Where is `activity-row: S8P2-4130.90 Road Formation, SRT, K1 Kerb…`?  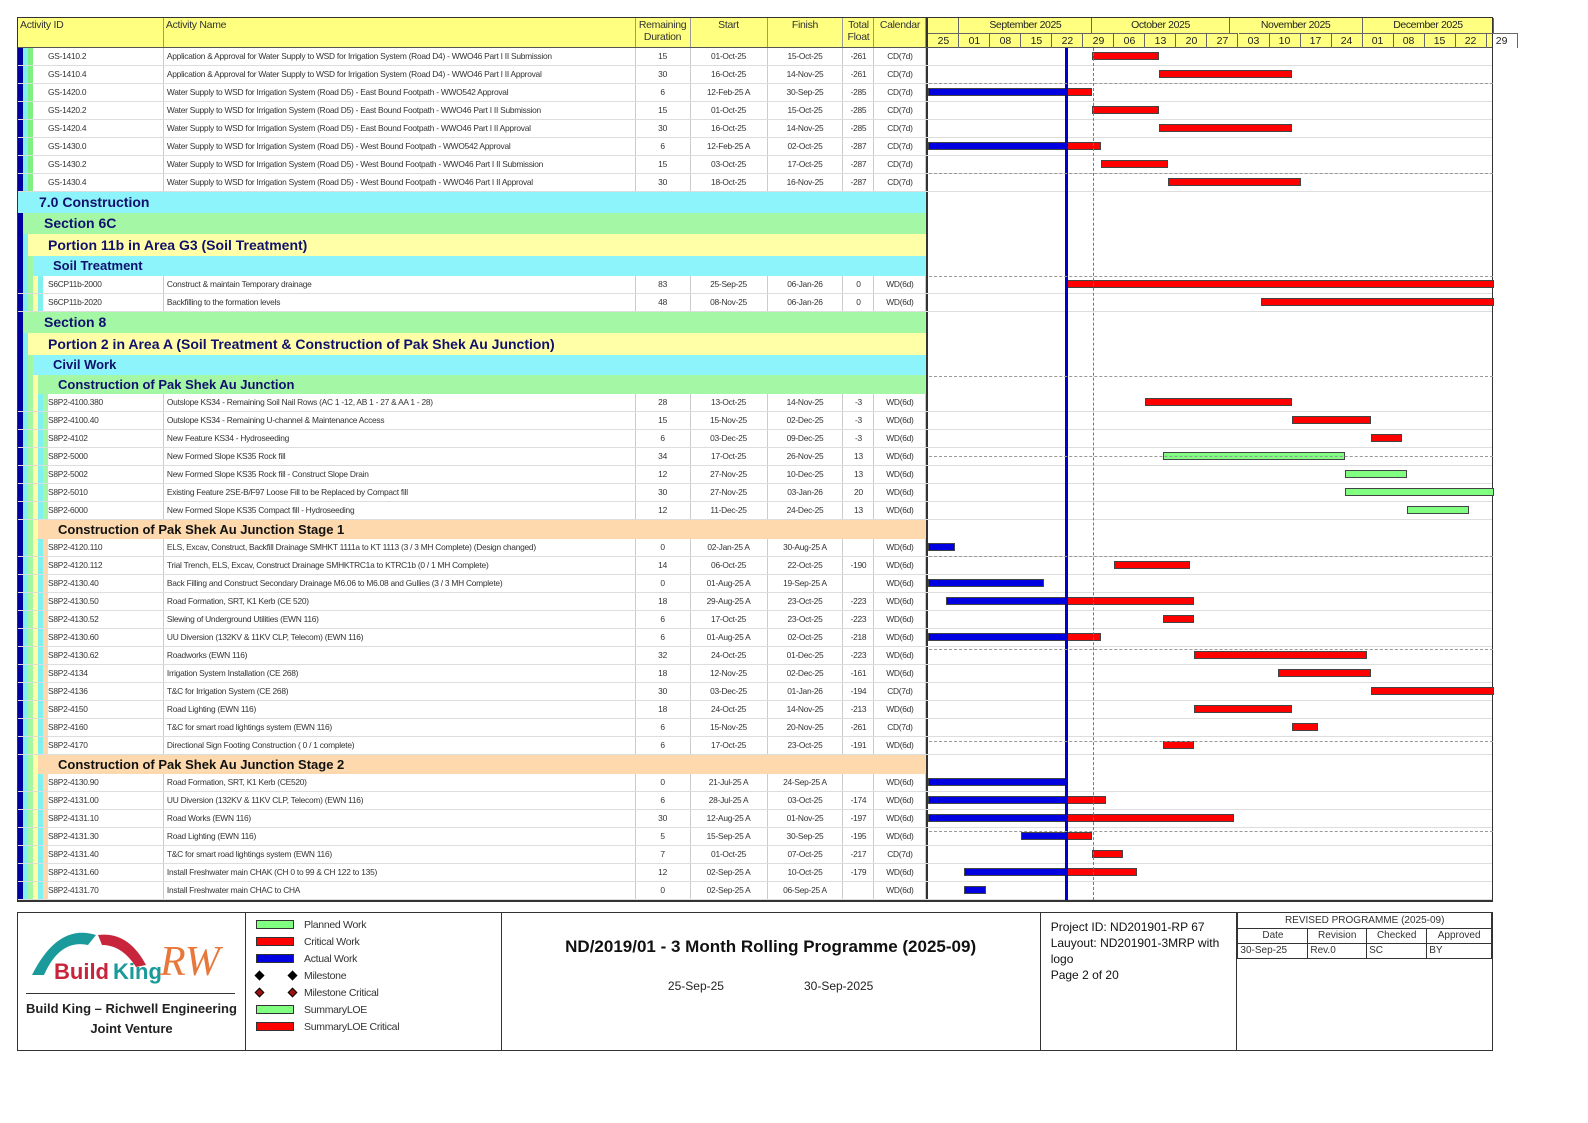
activity-row: S8P2-4130.90 Road Formation, SRT, K1 Kerb… is located at coordinates (755, 783).